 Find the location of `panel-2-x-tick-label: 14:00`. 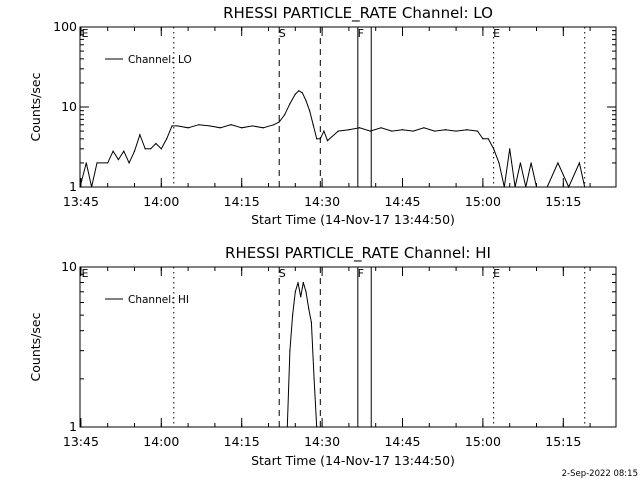

panel-2-x-tick-label: 14:00 is located at coordinates (161, 441).